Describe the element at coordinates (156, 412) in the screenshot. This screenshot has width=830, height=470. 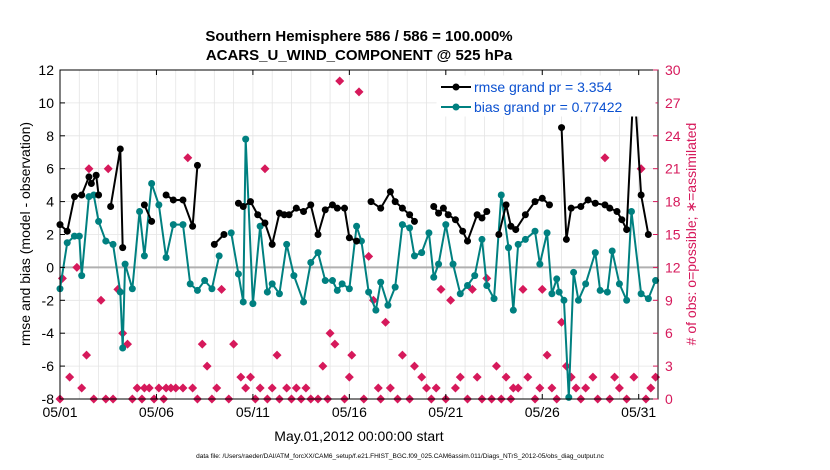
I see `x-tick-label: 05/06` at that location.